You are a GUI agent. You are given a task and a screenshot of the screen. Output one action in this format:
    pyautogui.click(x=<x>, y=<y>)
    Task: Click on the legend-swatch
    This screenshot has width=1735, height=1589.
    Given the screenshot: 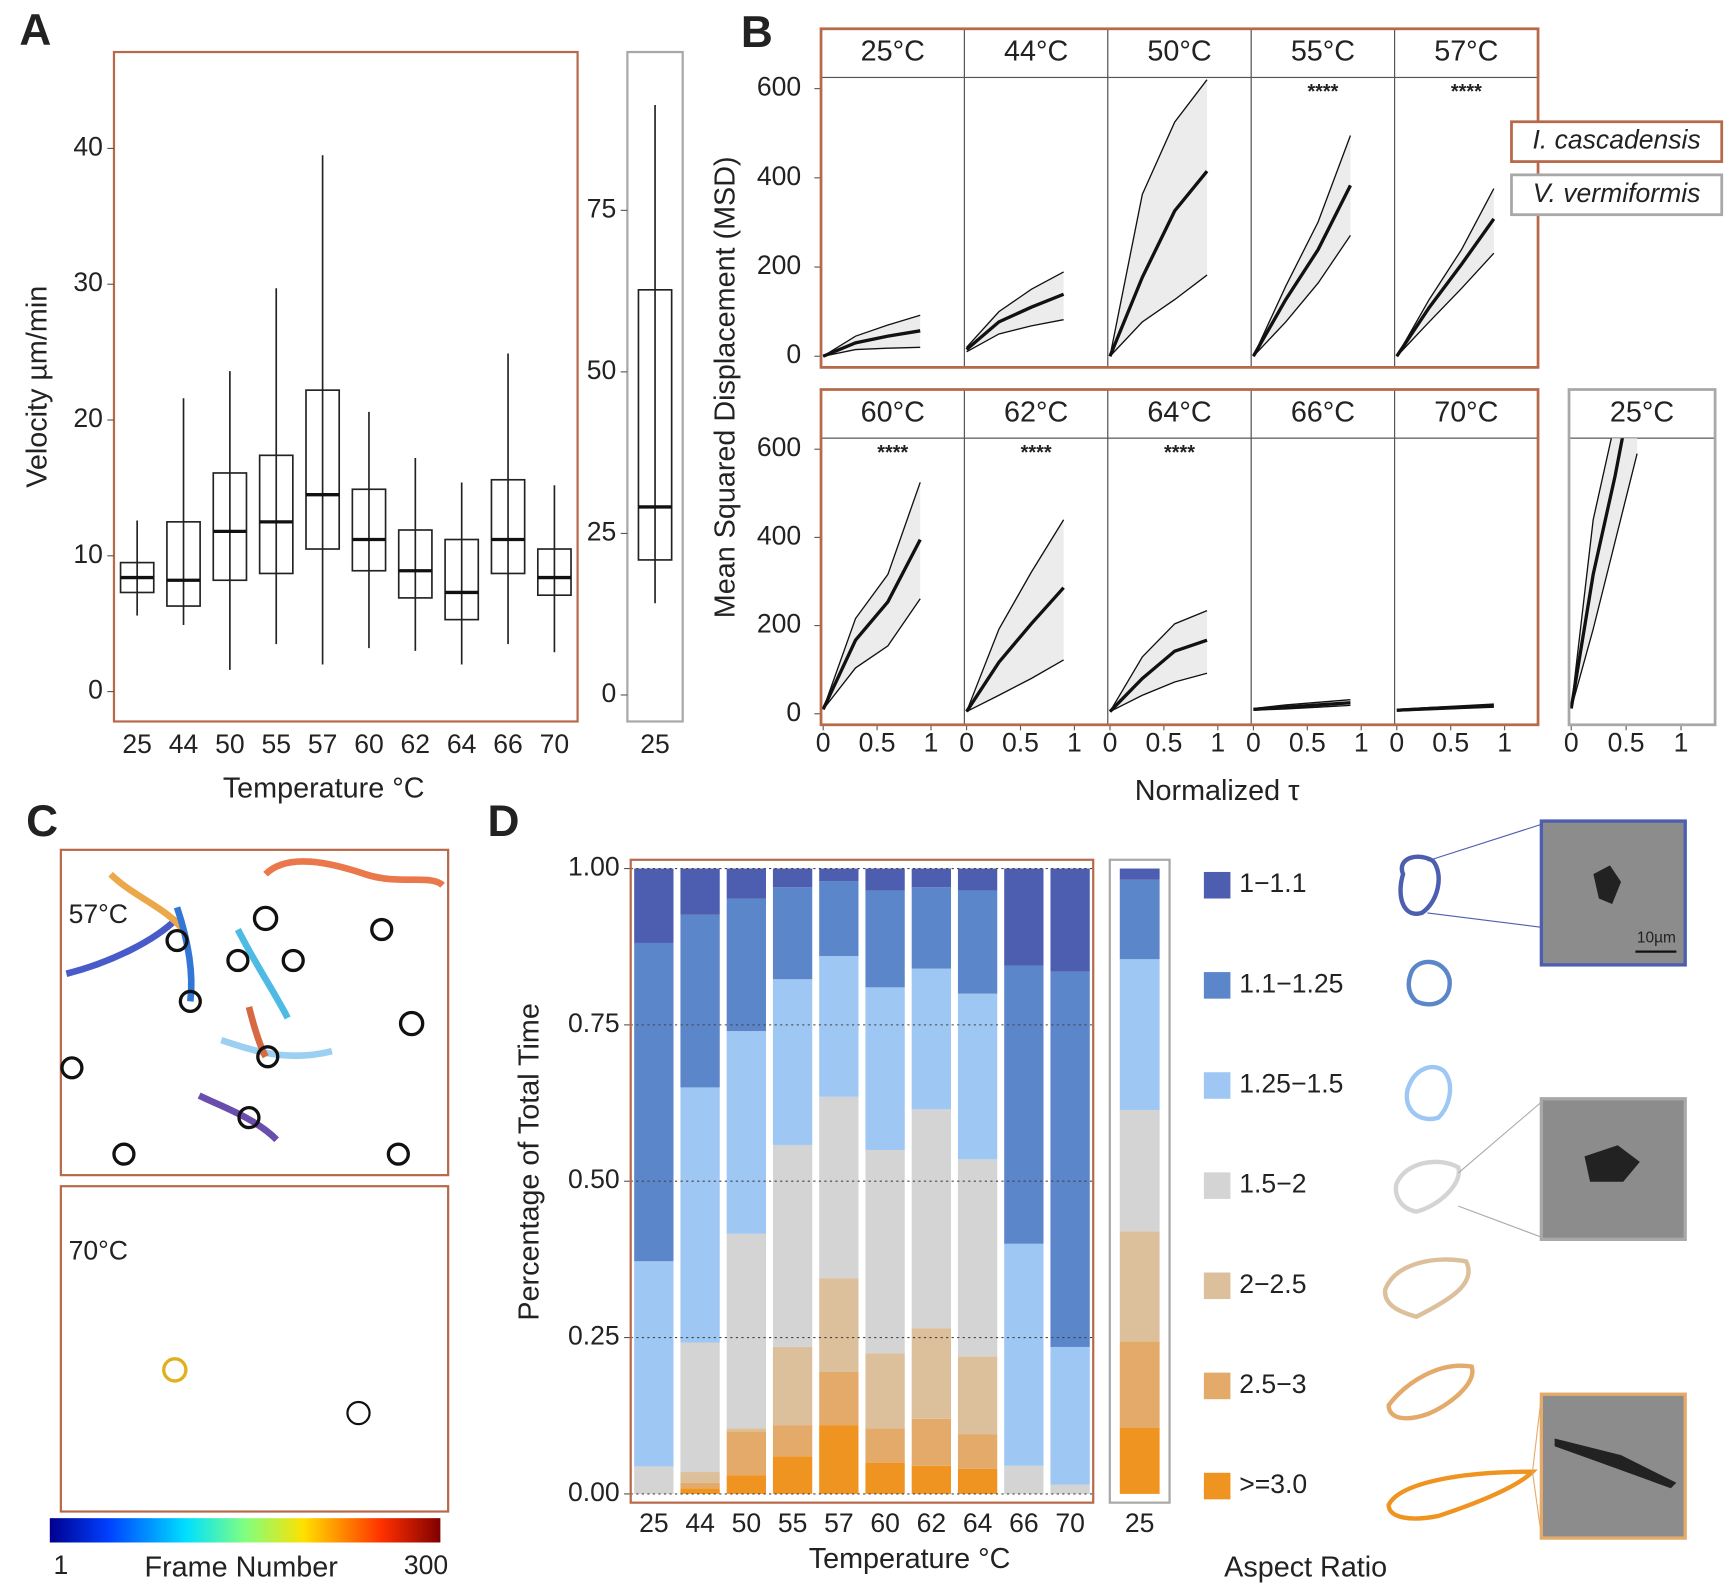 What is the action you would take?
    pyautogui.click(x=1217, y=985)
    